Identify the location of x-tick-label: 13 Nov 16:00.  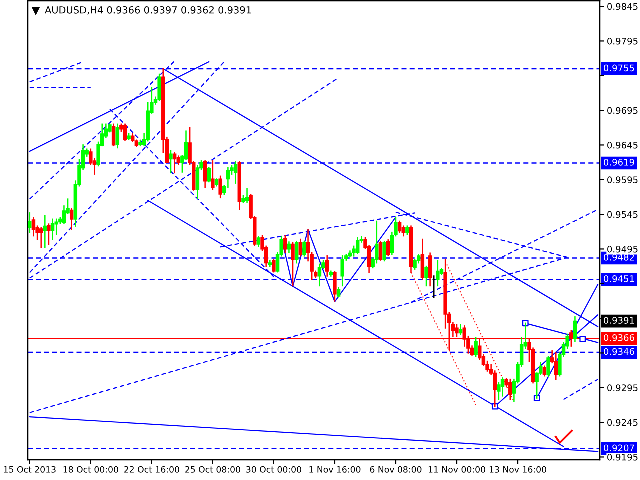
(518, 469).